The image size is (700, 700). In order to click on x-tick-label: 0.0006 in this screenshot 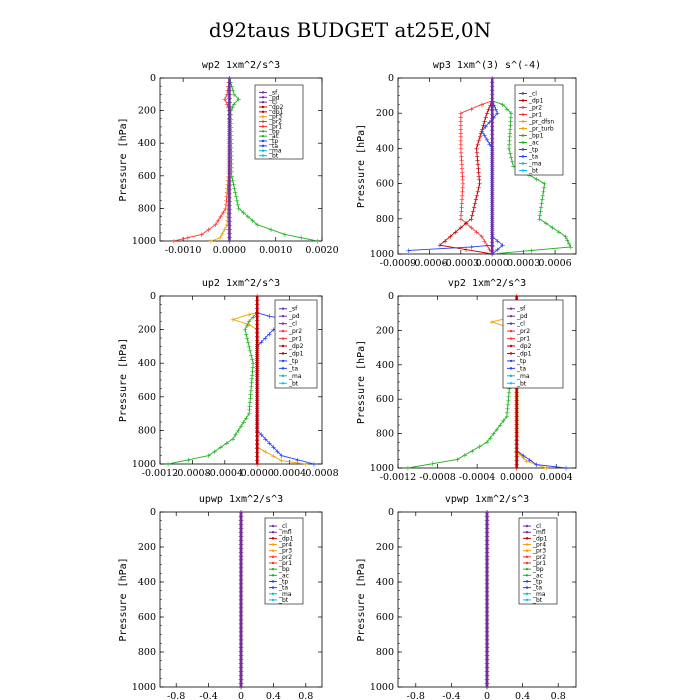, I will do `click(554, 263)`.